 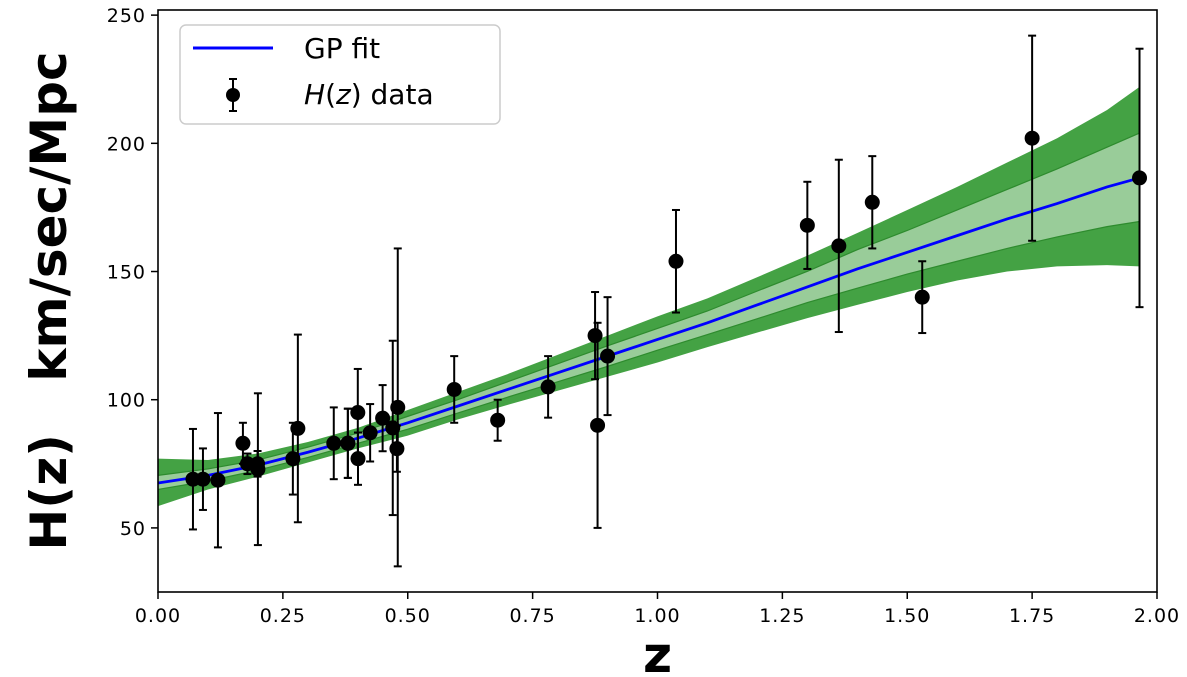 What do you see at coordinates (126, 16) in the screenshot?
I see `y-tick-label: 250` at bounding box center [126, 16].